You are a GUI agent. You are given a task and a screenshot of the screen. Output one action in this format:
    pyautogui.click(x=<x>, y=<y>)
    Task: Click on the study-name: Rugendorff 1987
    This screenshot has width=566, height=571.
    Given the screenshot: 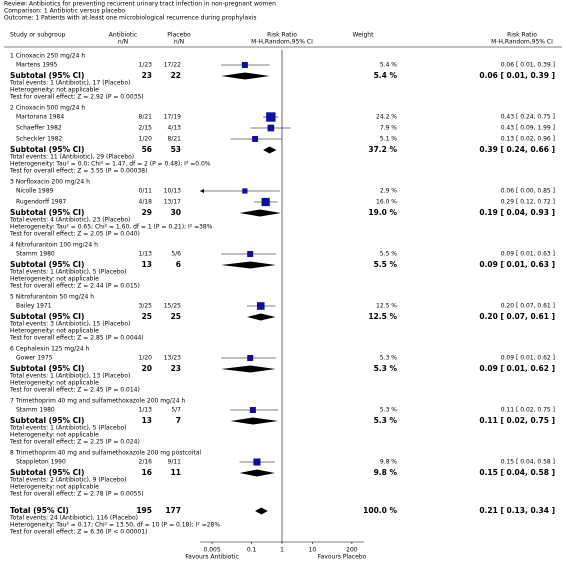 What is the action you would take?
    pyautogui.click(x=41, y=202)
    